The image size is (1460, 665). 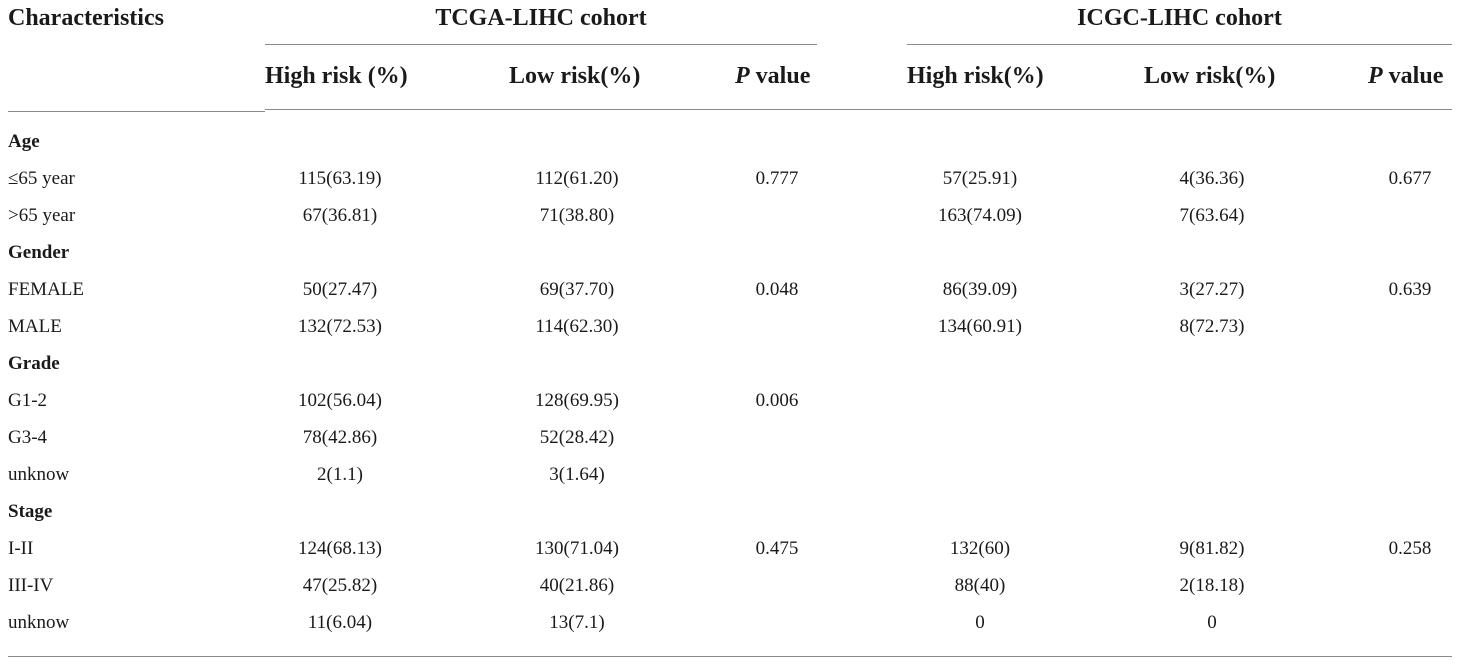 What do you see at coordinates (777, 400) in the screenshot?
I see `tcga-p-value-cell: 0.006` at bounding box center [777, 400].